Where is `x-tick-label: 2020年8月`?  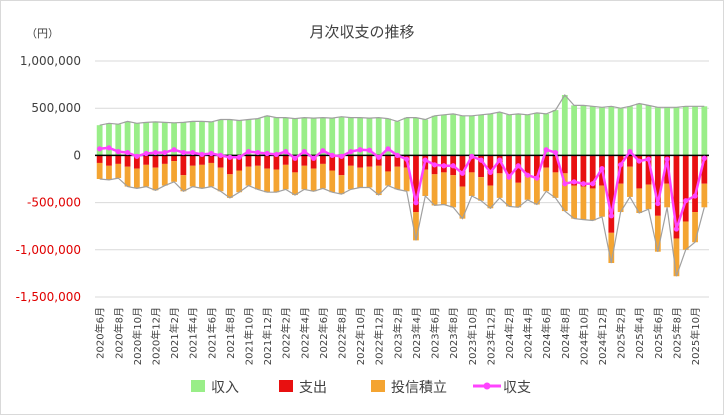
x-tick-label: 2020年8月 is located at coordinates (118, 333).